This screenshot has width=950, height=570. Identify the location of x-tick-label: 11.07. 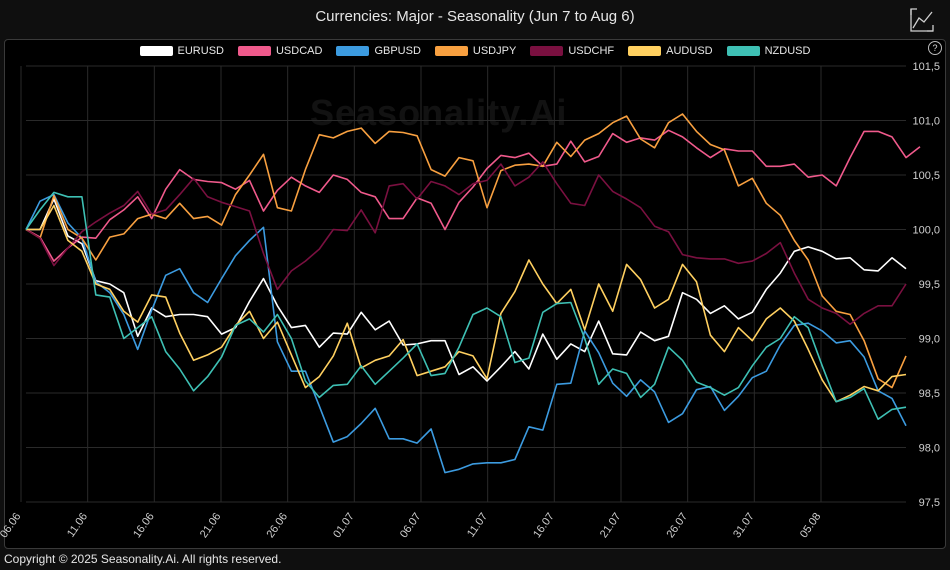
(477, 525).